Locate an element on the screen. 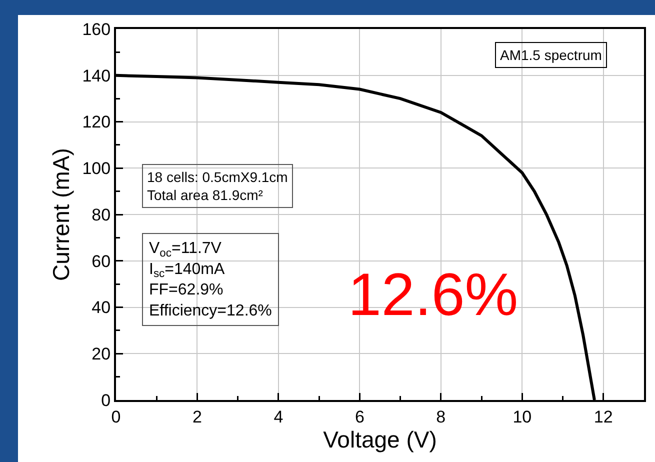  y-tick-label: 80 is located at coordinates (101, 214).